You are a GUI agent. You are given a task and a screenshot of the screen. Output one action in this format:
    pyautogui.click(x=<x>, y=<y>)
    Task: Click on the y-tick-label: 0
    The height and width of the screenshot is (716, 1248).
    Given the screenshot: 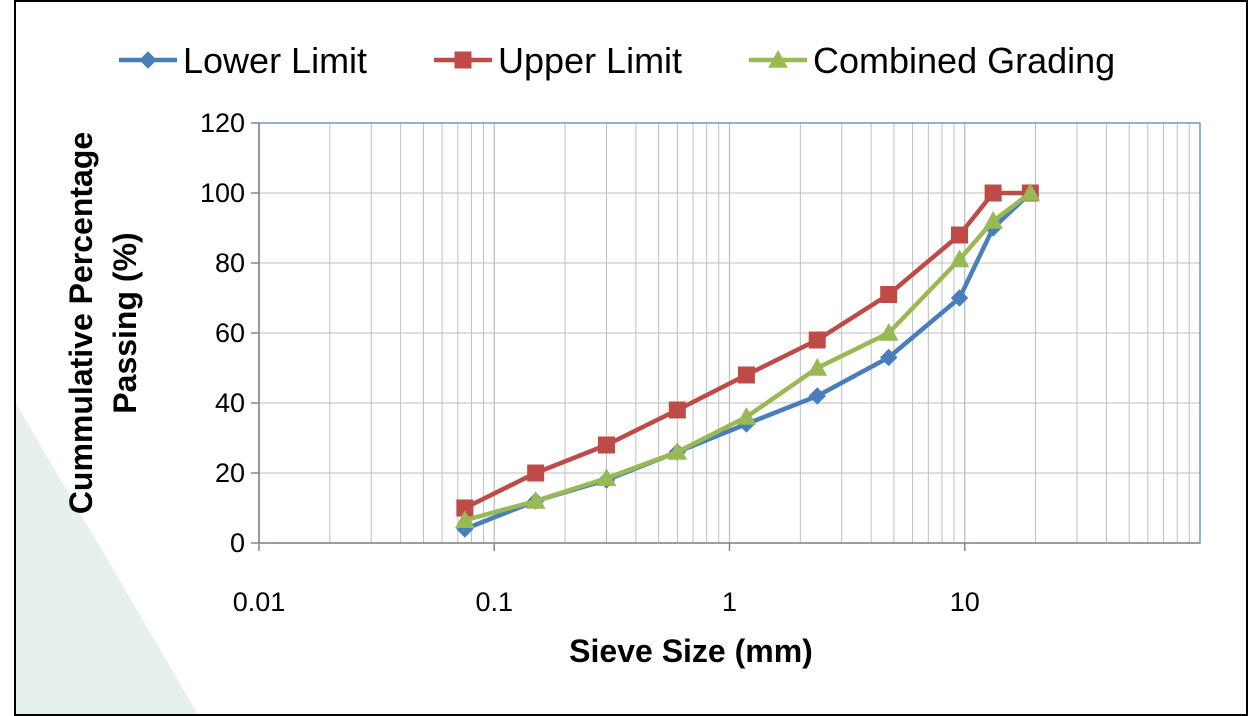 What is the action you would take?
    pyautogui.click(x=237, y=543)
    